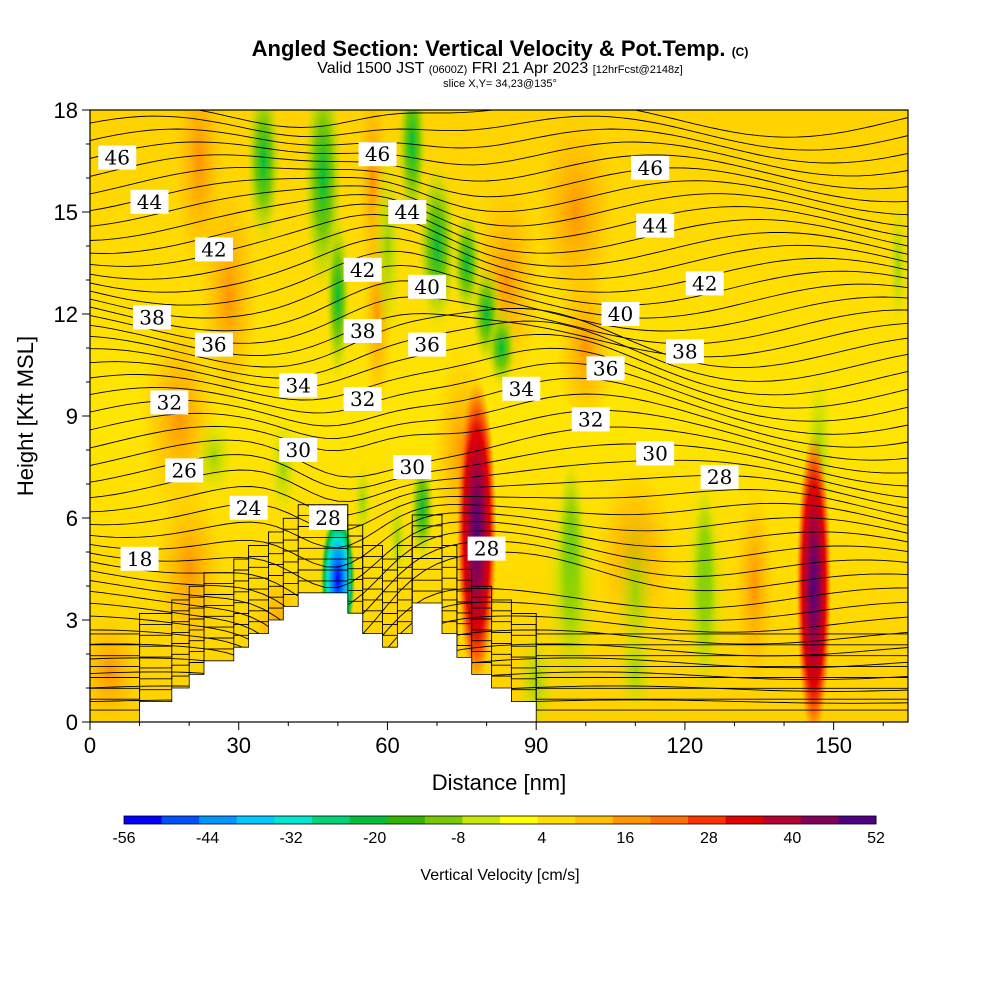  I want to click on y-tick-label: 18, so click(66, 110).